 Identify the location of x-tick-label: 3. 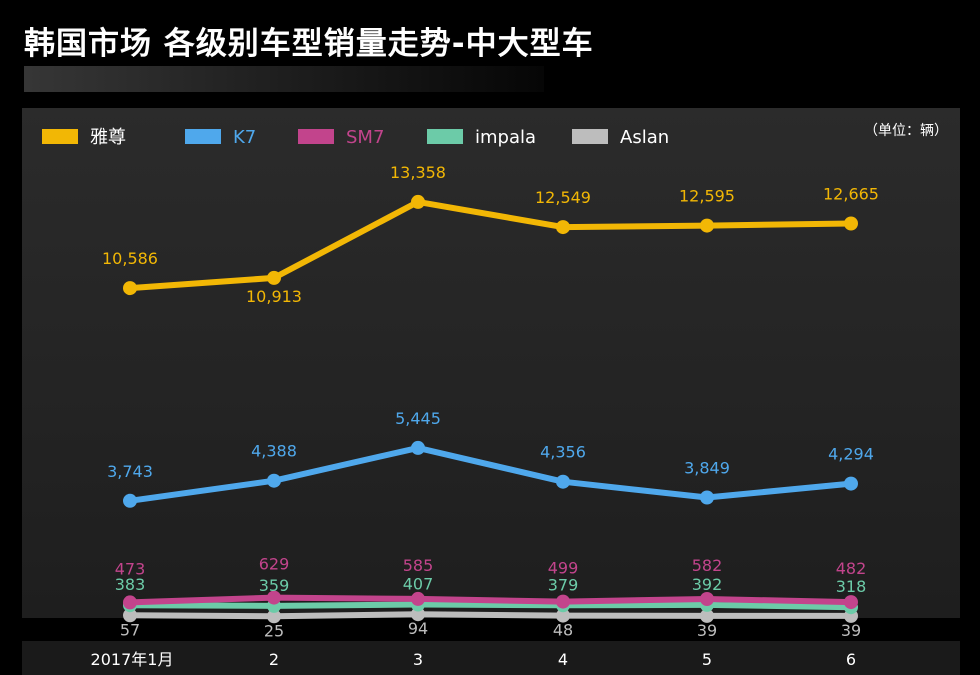
(418, 659).